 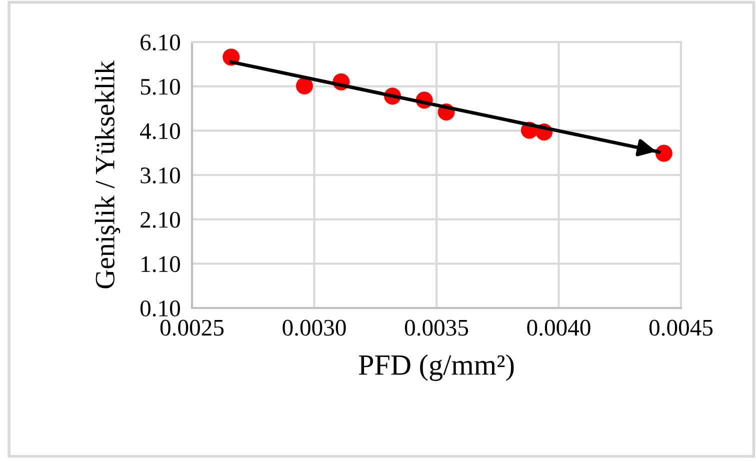 I want to click on x-axis-title: PFD (g/mm²), so click(x=436, y=367).